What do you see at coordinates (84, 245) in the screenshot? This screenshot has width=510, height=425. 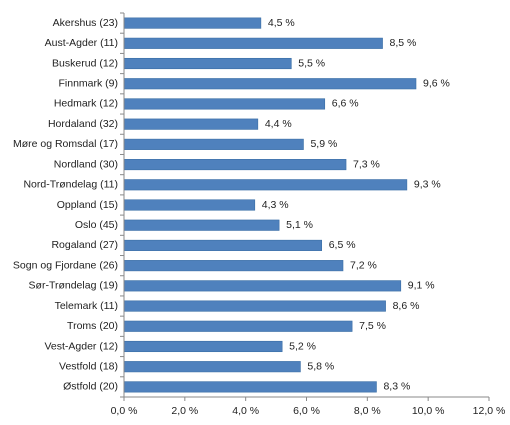 I see `category-label: Rogaland (27)` at bounding box center [84, 245].